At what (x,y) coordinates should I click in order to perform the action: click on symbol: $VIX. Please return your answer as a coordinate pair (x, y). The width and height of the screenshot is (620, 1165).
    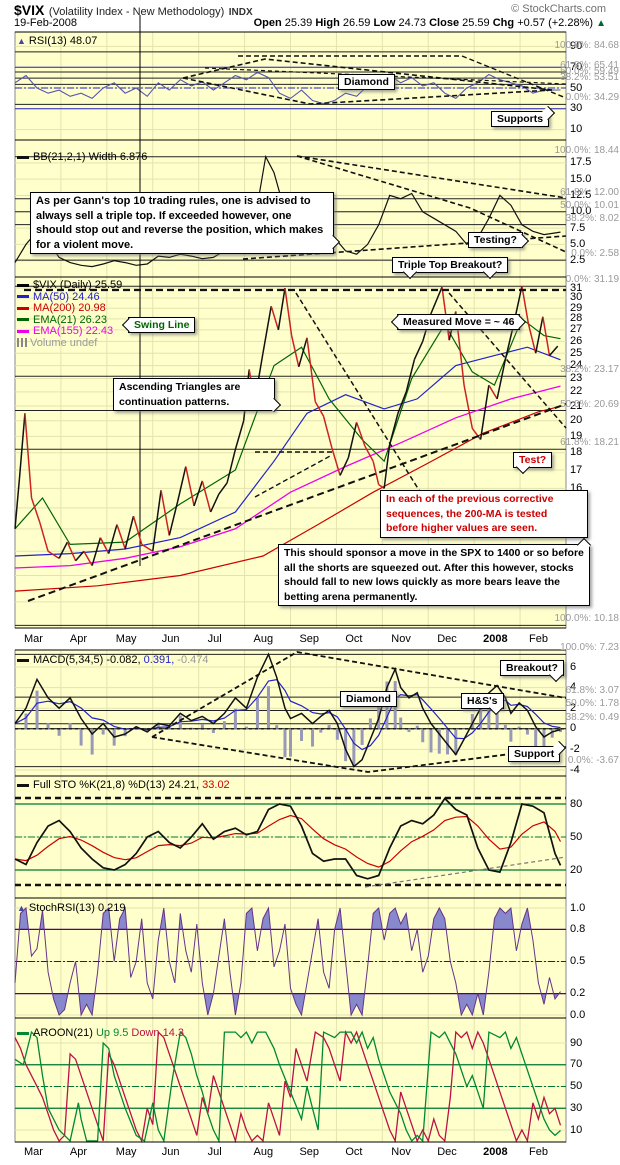
    Looking at the image, I should click on (29, 10).